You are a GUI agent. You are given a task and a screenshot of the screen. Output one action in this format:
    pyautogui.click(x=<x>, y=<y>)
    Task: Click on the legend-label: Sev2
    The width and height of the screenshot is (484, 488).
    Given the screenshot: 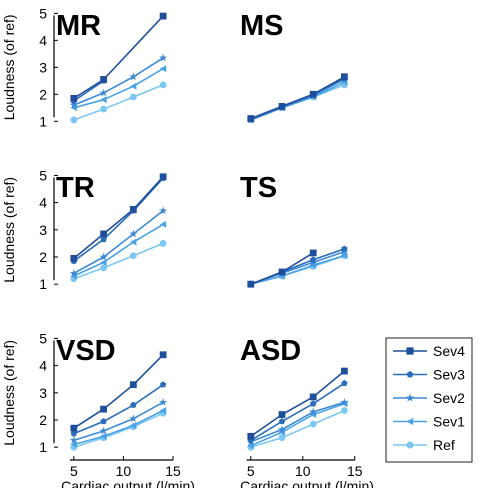 What is the action you would take?
    pyautogui.click(x=449, y=398)
    